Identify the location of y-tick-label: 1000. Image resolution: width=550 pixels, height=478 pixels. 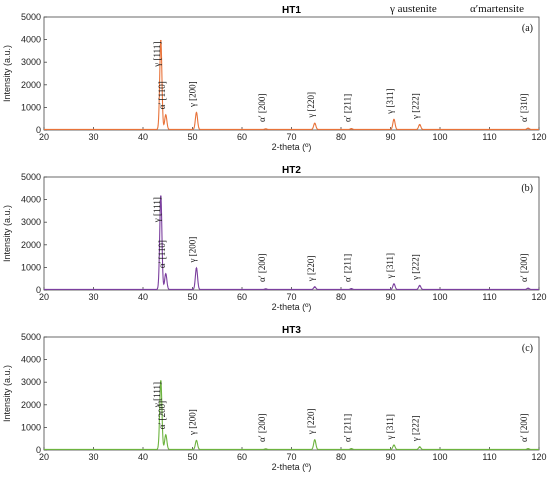
(31, 267).